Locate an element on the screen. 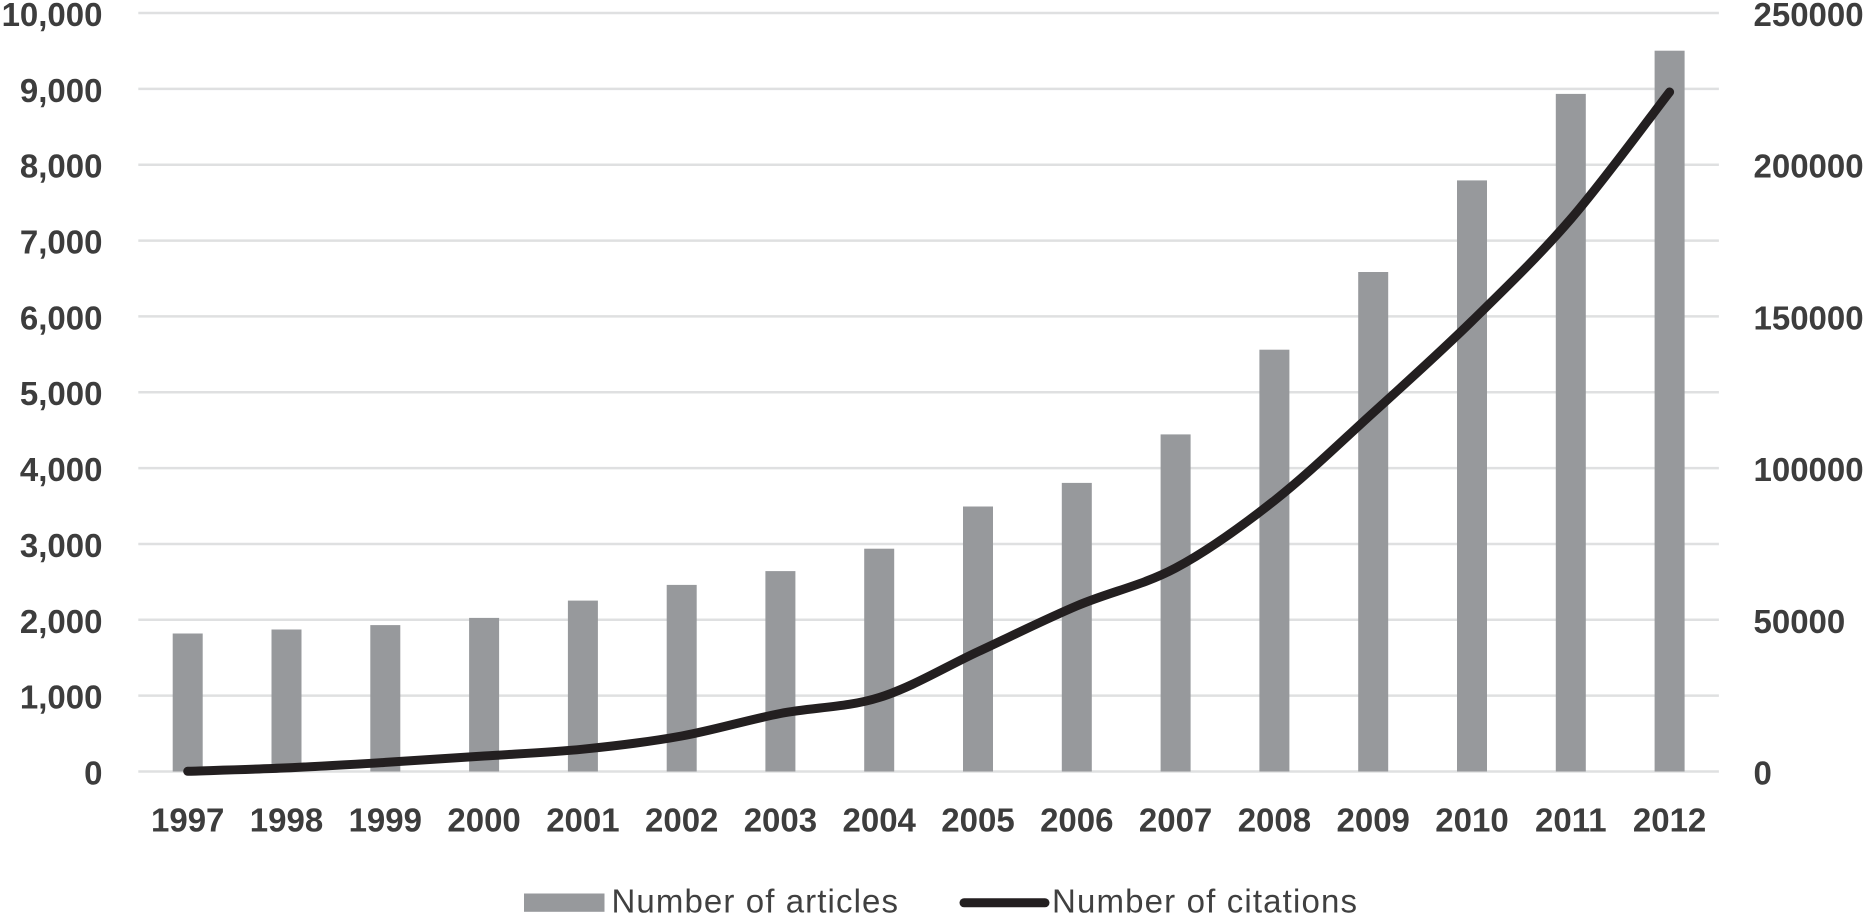  svg-text: 4,000 is located at coordinates (61, 469).